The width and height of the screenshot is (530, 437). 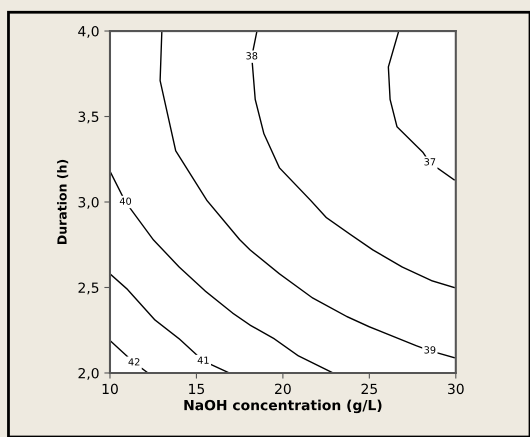 What do you see at coordinates (88, 32) in the screenshot?
I see `y-tick-label: 4,0` at bounding box center [88, 32].